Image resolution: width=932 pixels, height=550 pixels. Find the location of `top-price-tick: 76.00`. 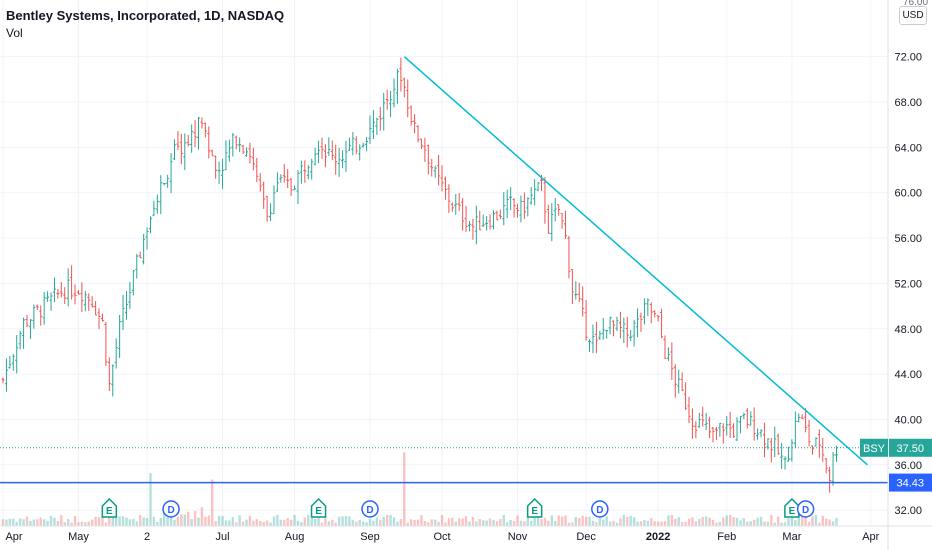

top-price-tick: 76.00 is located at coordinates (916, 4).